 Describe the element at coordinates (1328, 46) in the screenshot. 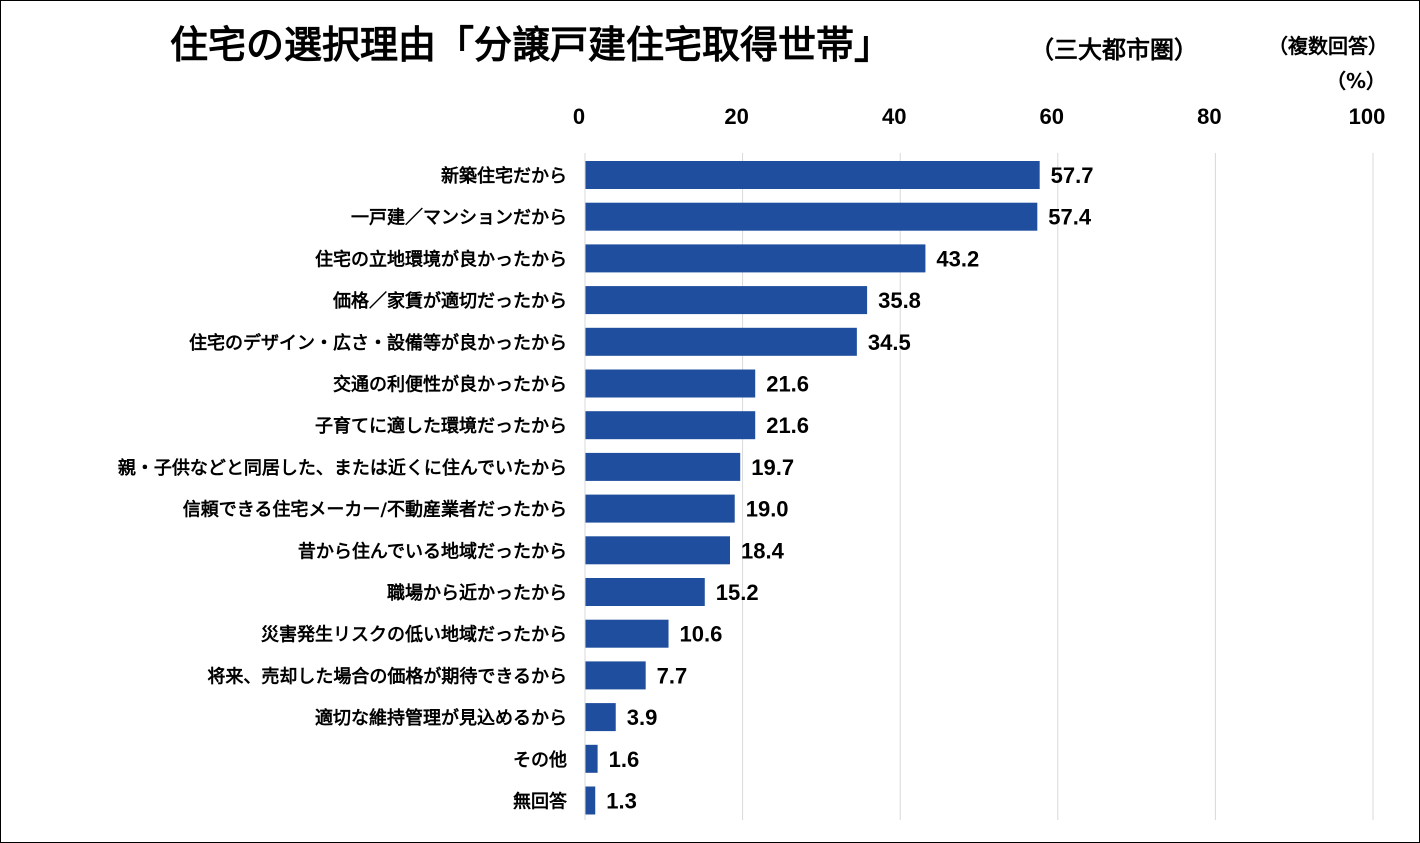

I see `multiple-answer-note: （複数回答）` at that location.